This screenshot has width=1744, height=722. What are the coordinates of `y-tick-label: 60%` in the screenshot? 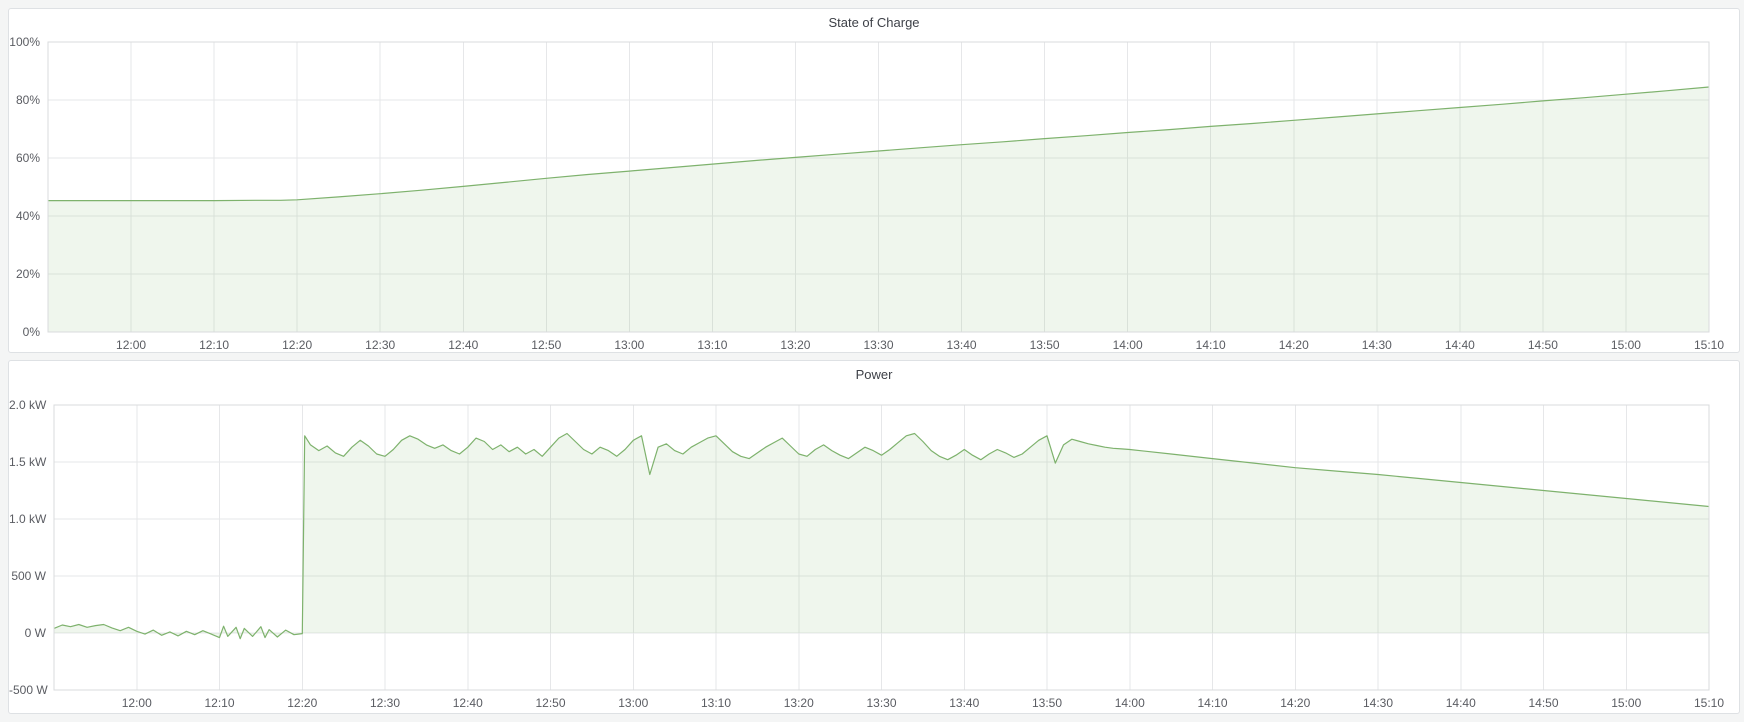 It's located at (27, 158).